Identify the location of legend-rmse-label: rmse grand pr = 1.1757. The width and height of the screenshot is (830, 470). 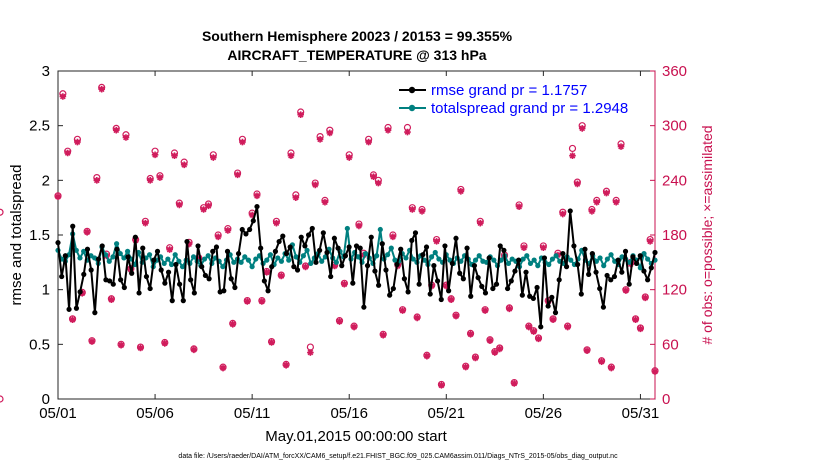
(509, 90).